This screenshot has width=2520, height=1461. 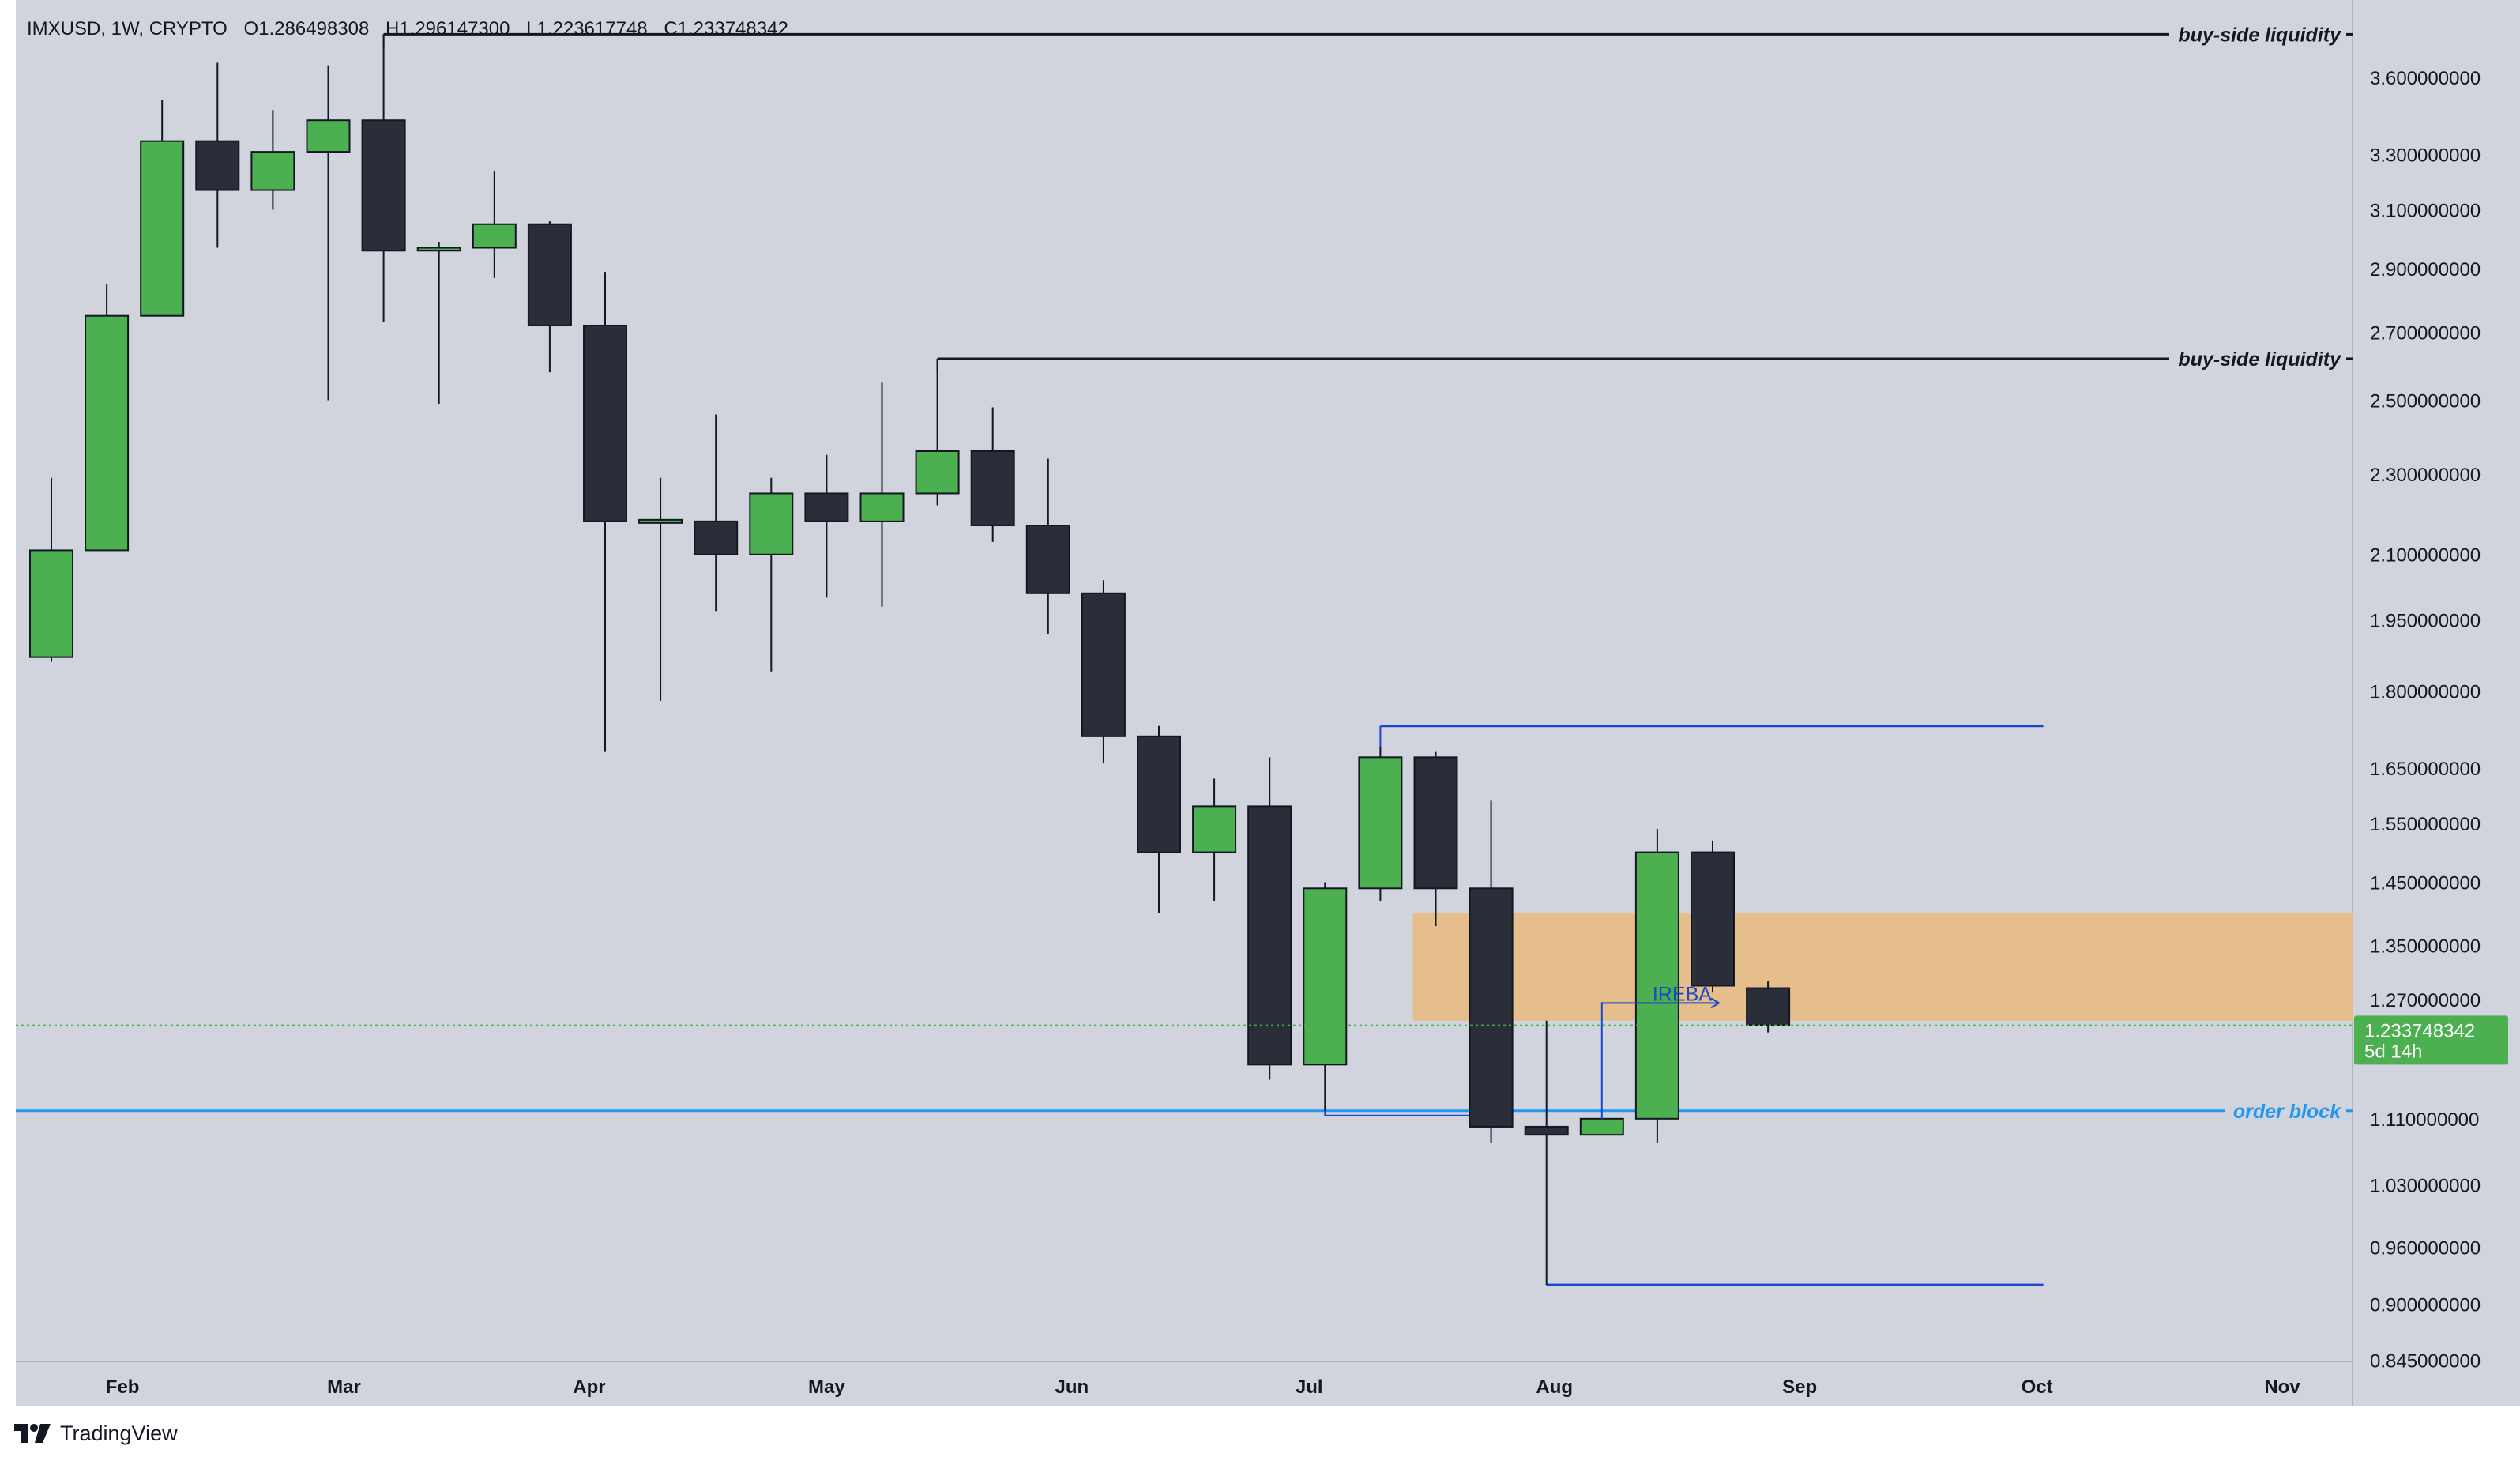 What do you see at coordinates (2425, 79) in the screenshot?
I see `price-axis-label: 3.600000000` at bounding box center [2425, 79].